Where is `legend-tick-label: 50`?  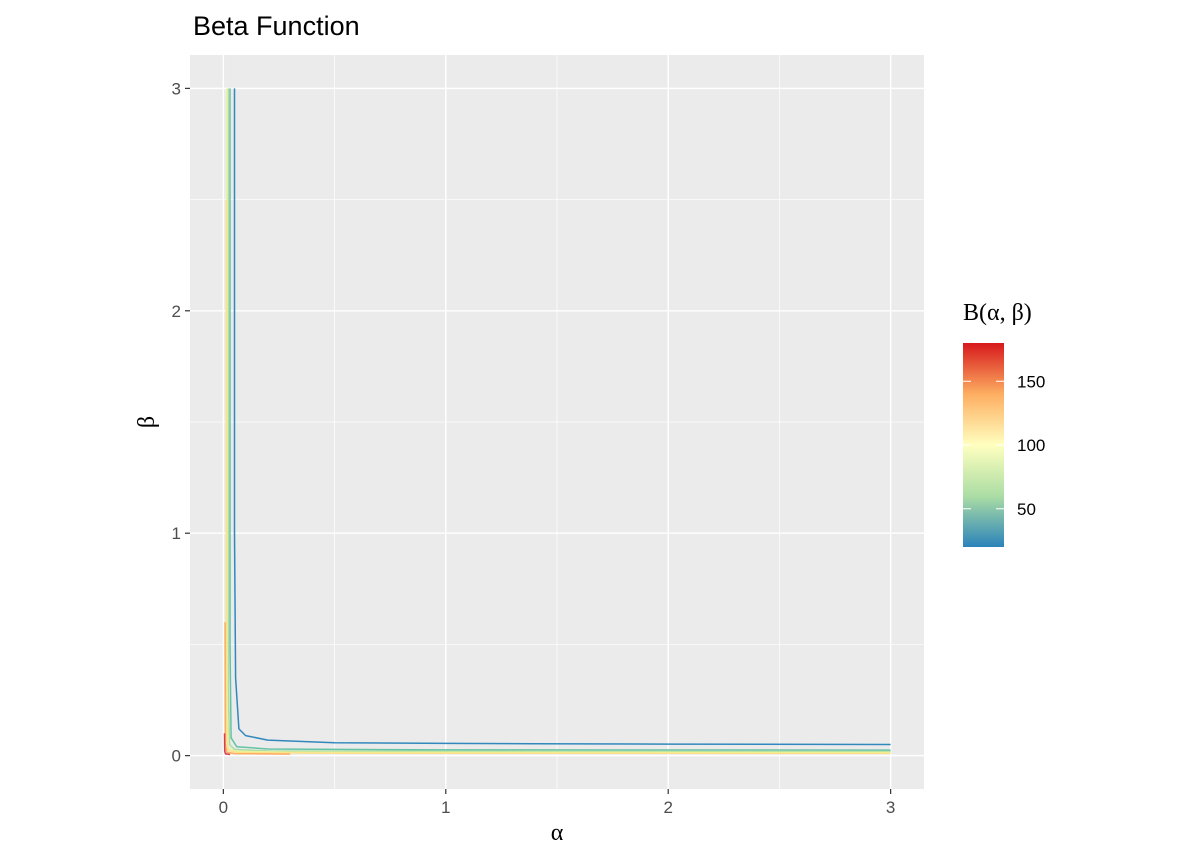 legend-tick-label: 50 is located at coordinates (1026, 509).